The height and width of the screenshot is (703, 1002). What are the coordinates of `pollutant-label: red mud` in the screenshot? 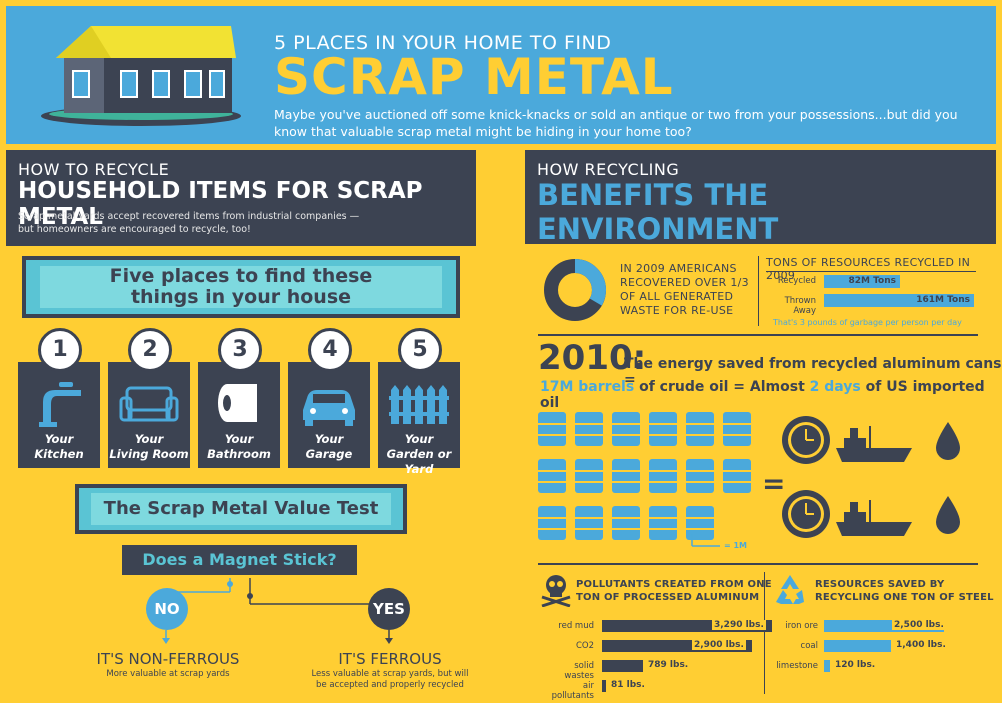 It's located at (576, 626).